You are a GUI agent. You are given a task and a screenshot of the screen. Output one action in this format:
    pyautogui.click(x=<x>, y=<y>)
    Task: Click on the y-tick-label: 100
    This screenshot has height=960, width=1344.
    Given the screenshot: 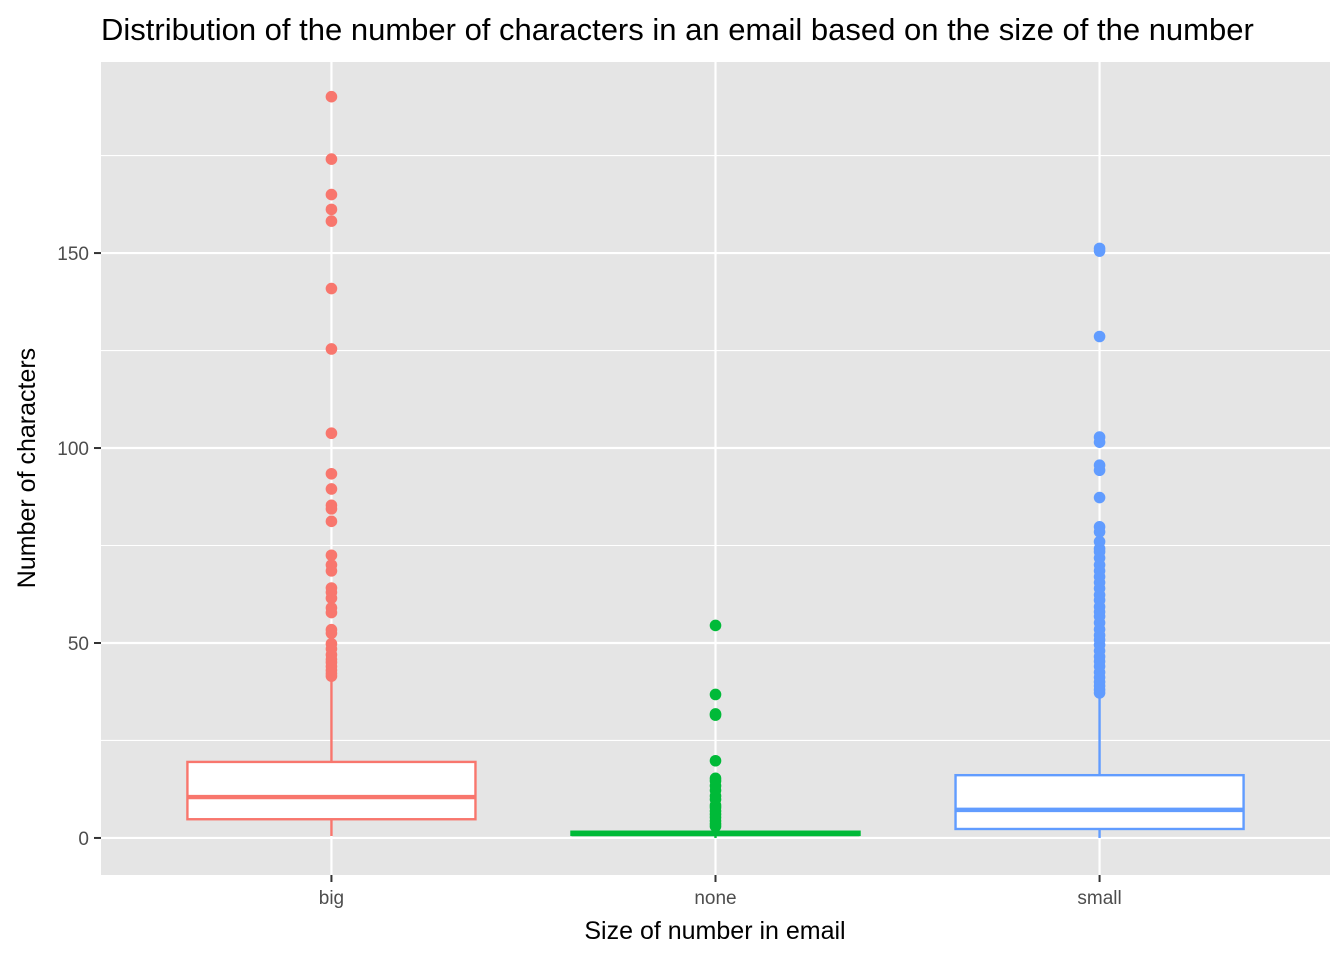 What is the action you would take?
    pyautogui.click(x=73, y=449)
    